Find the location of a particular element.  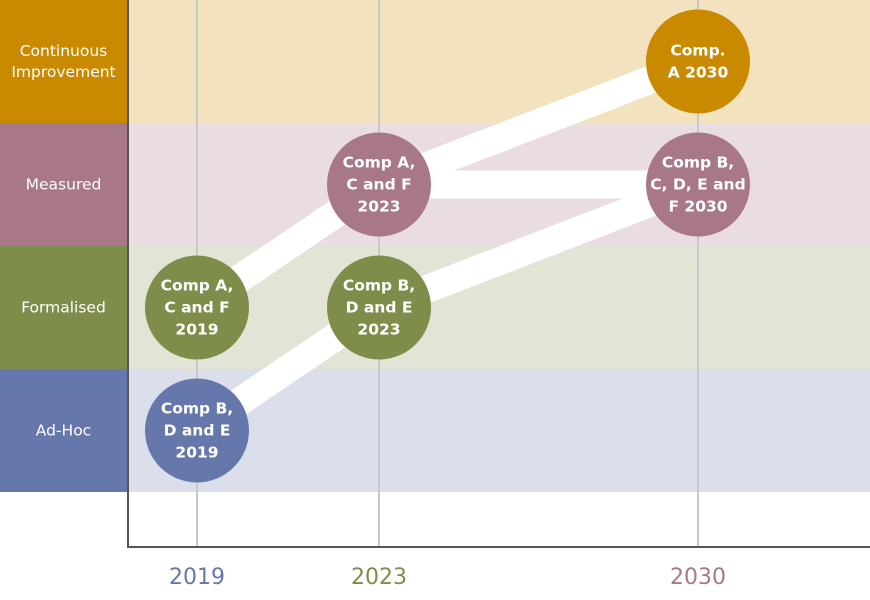

level-label-adhoc is located at coordinates (63, 430).